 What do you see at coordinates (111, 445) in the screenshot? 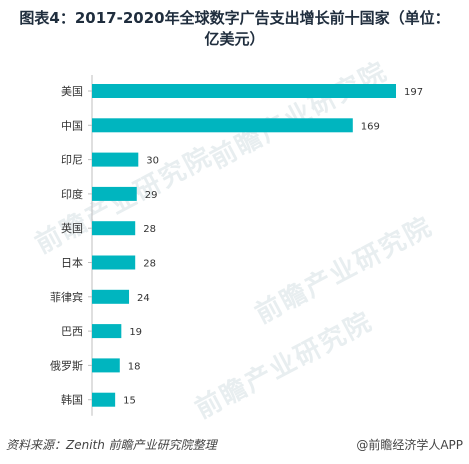
I see `source-note: 资料来源：Zenith 前瞻产业研究院整理` at bounding box center [111, 445].